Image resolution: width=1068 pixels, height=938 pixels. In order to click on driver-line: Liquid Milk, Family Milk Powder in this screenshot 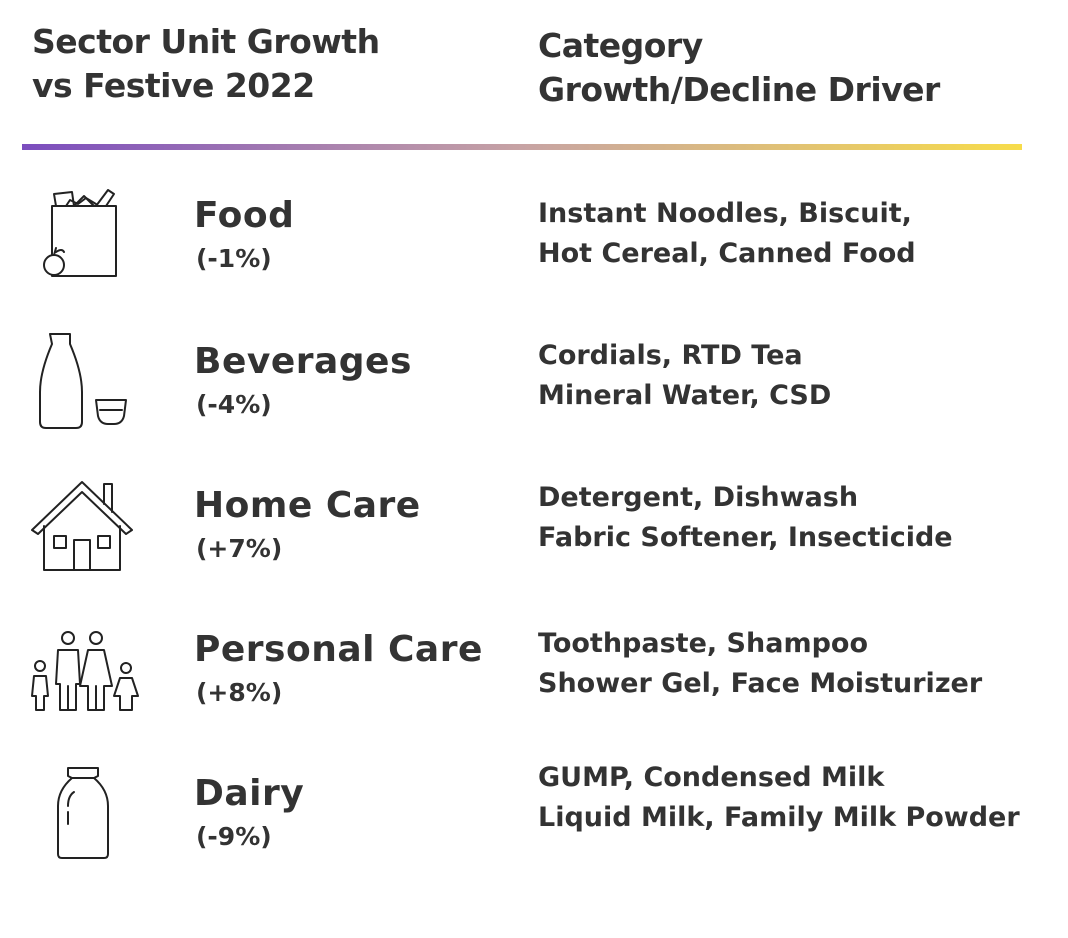, I will do `click(779, 817)`.